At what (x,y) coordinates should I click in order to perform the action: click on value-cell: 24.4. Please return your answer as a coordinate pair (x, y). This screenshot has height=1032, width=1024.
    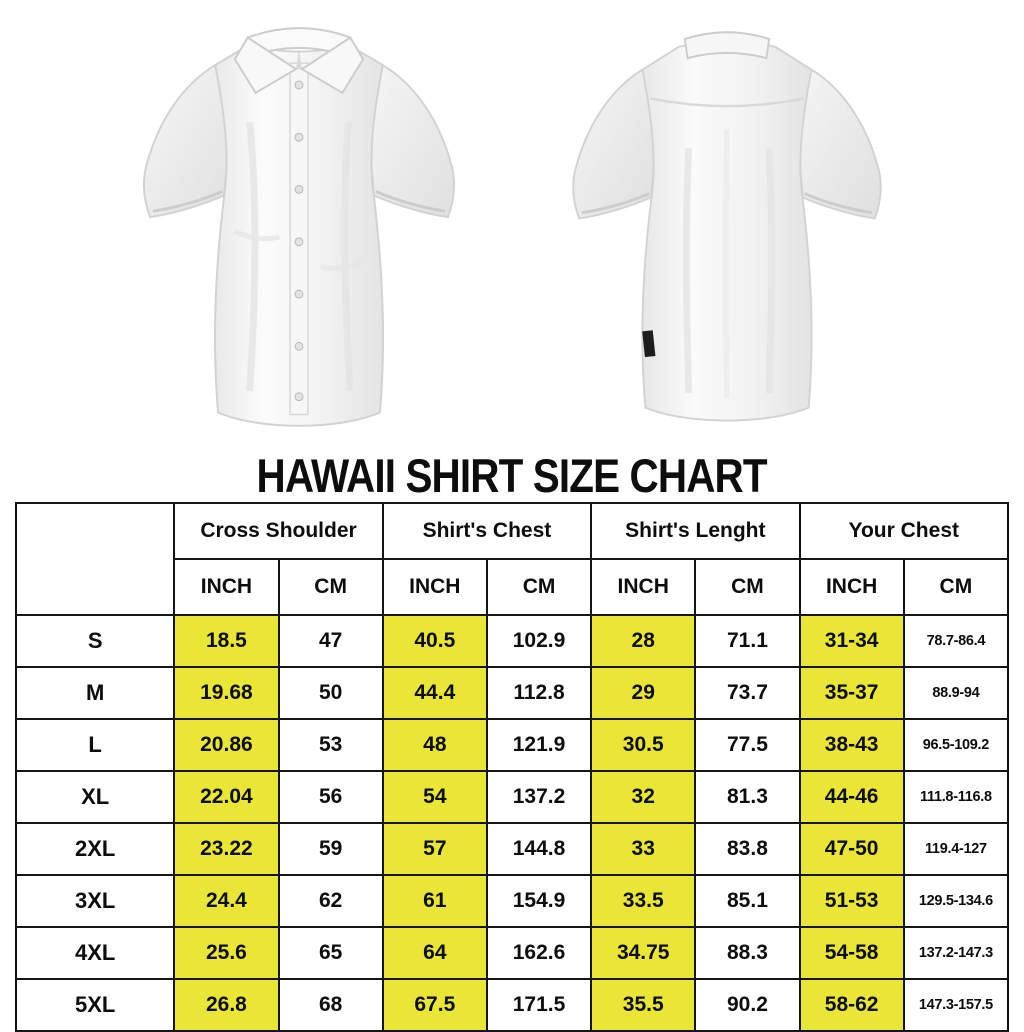
    Looking at the image, I should click on (226, 901).